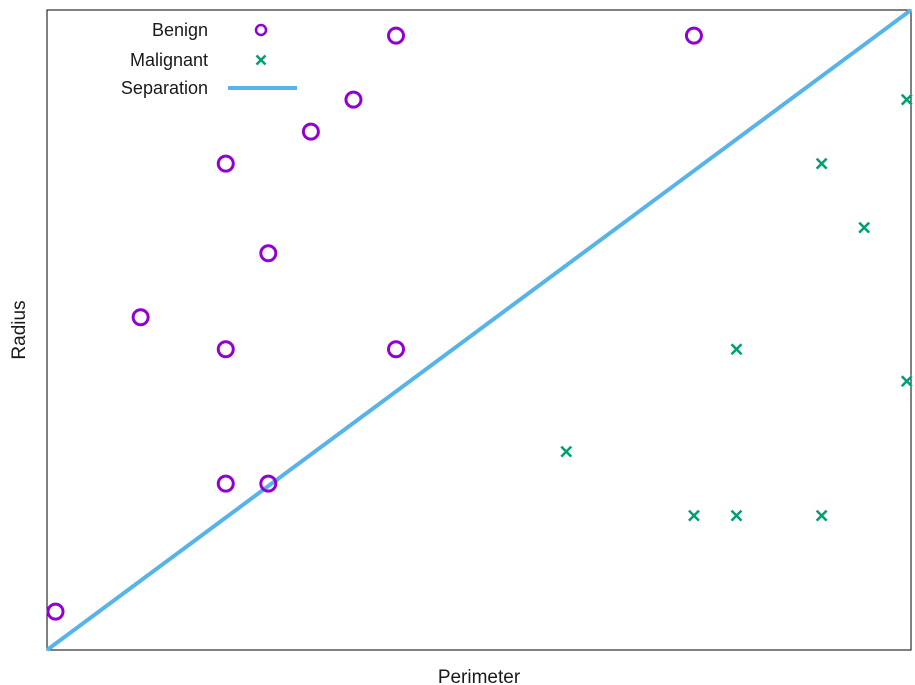 This screenshot has width=915, height=685. What do you see at coordinates (19, 329) in the screenshot?
I see `y-axis-label: Radius` at bounding box center [19, 329].